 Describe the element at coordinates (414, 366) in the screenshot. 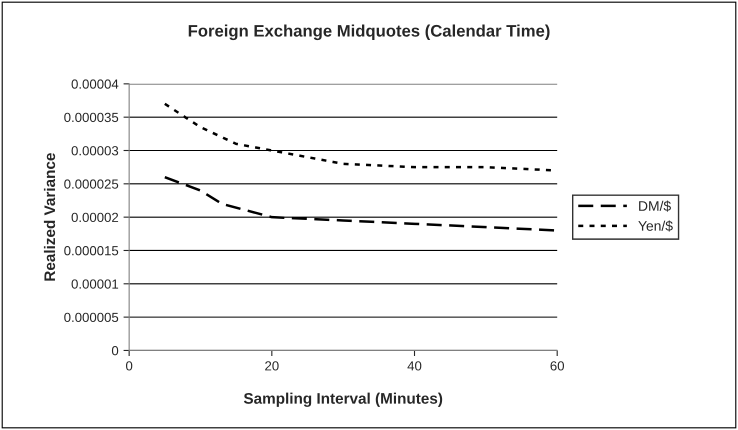

I see `x-tick-label: 40` at that location.